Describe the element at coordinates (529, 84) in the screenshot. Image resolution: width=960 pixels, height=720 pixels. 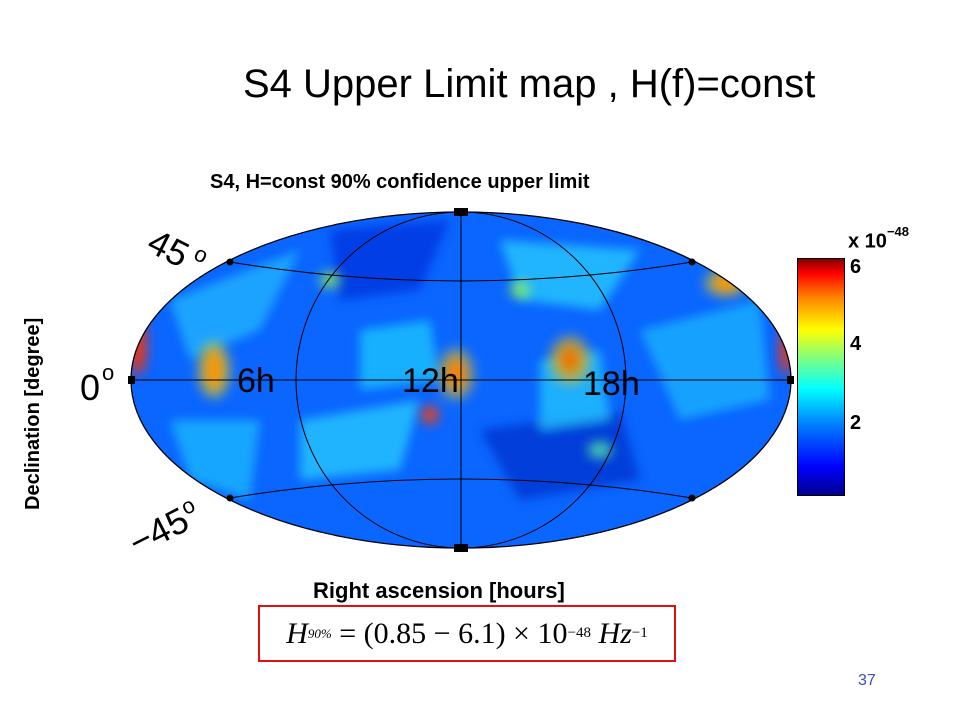
I see `slide-title: S4 Upper Limit map , H(f)=const` at that location.